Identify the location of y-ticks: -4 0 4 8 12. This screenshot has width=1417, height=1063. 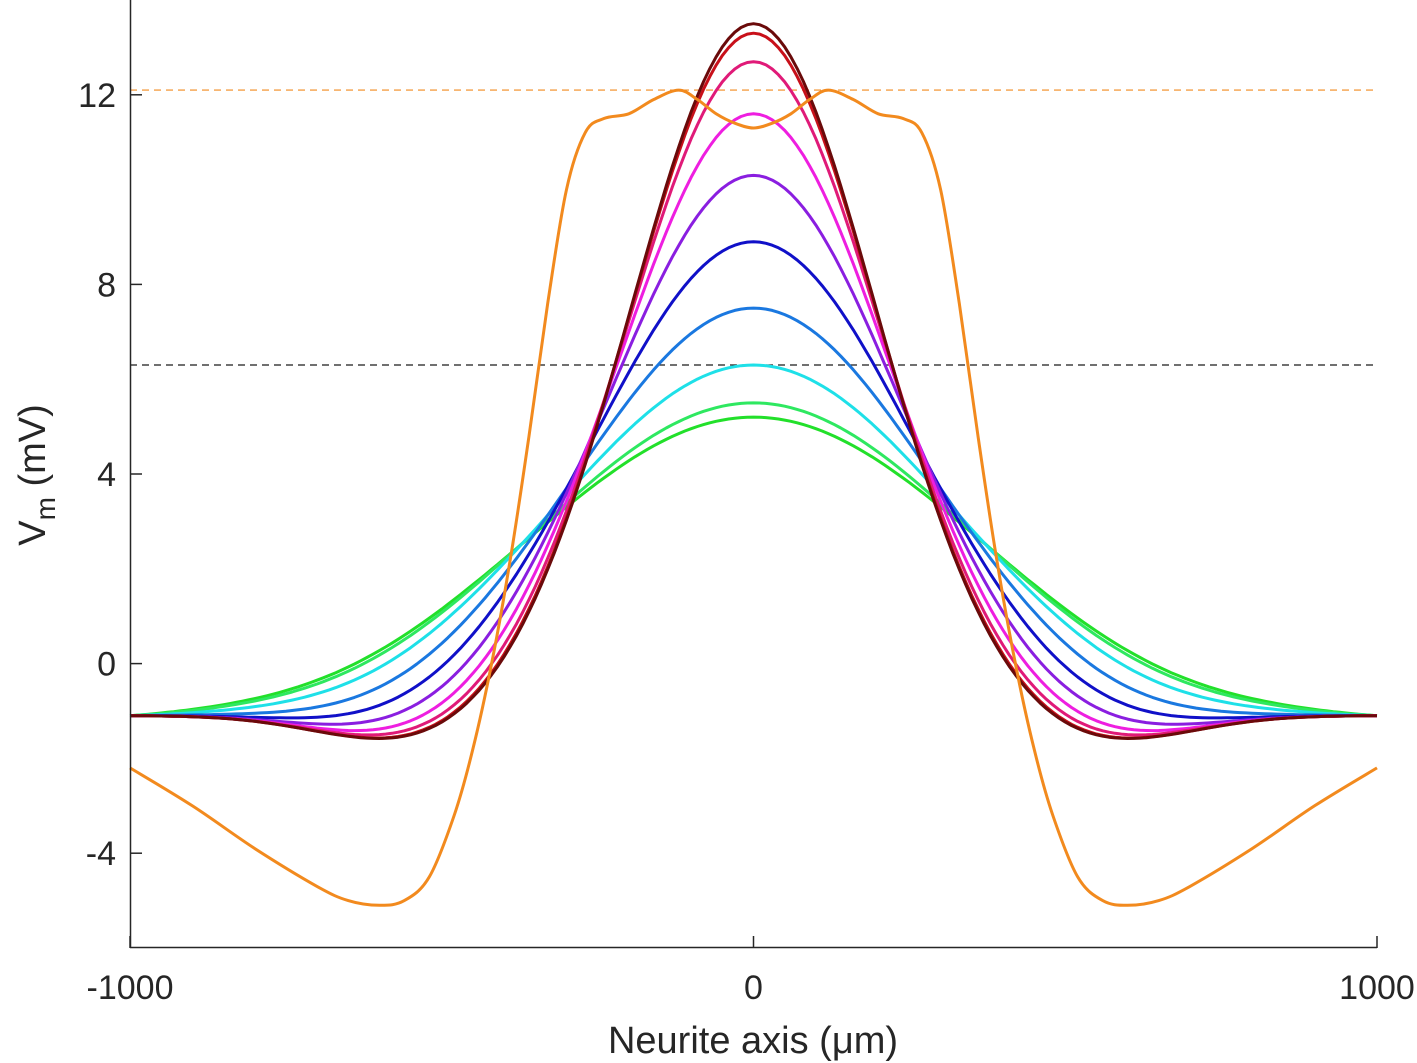
(110, 475).